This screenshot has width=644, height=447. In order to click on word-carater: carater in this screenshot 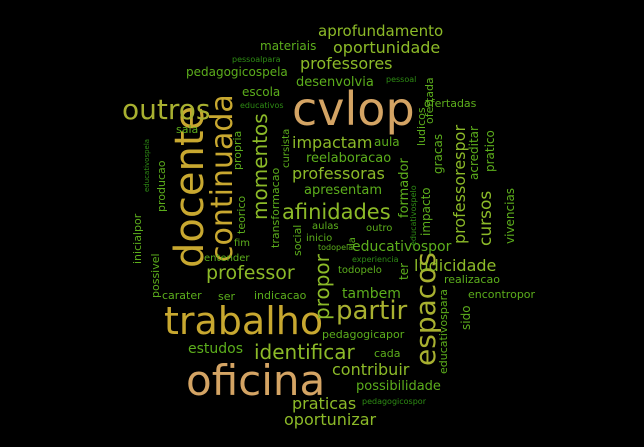, I will do `click(182, 295)`.